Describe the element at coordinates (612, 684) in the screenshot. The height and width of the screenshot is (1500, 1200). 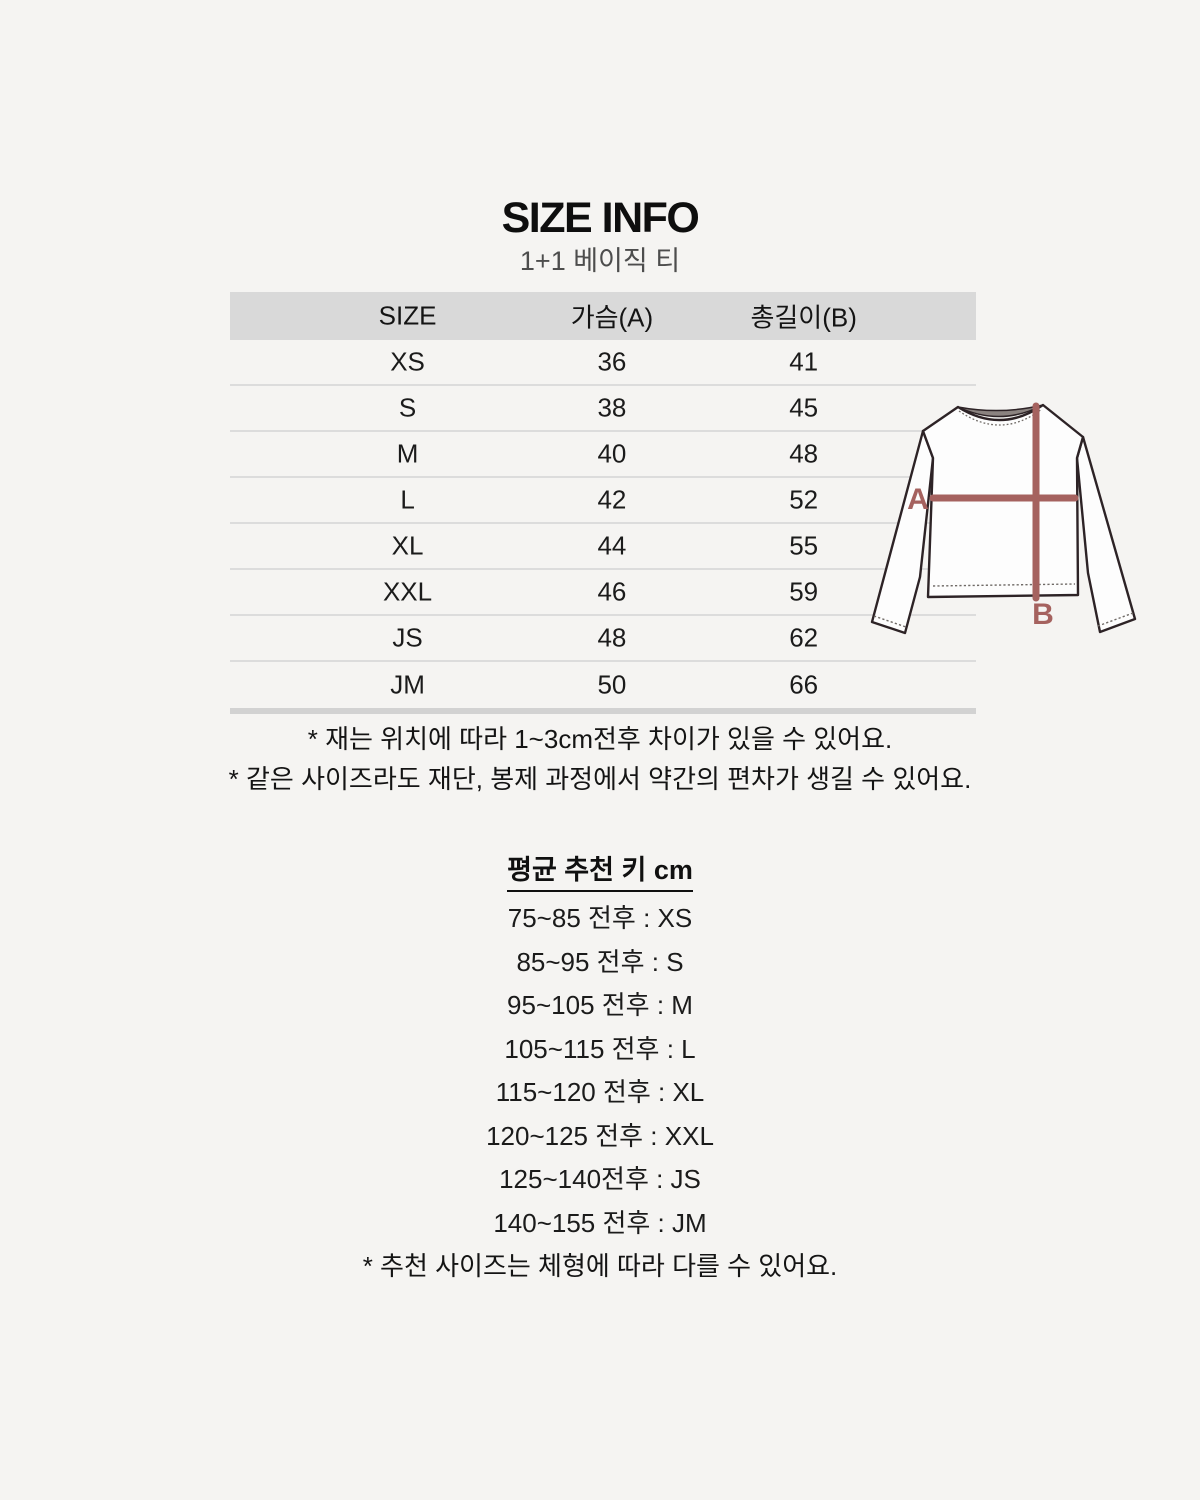
I see `chest-cell: 50` at that location.